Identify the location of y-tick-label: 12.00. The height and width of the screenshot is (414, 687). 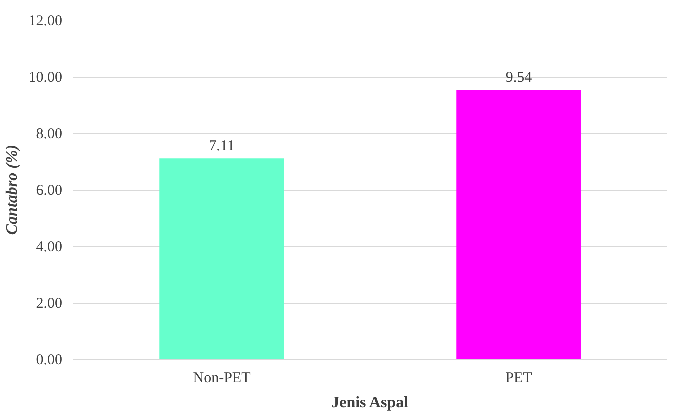
(45, 22).